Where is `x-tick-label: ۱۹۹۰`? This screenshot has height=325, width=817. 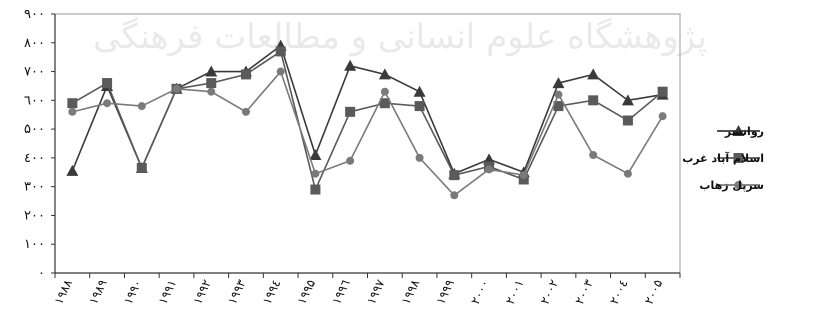
x-tick-label: ۱۹۹۰ is located at coordinates (133, 291).